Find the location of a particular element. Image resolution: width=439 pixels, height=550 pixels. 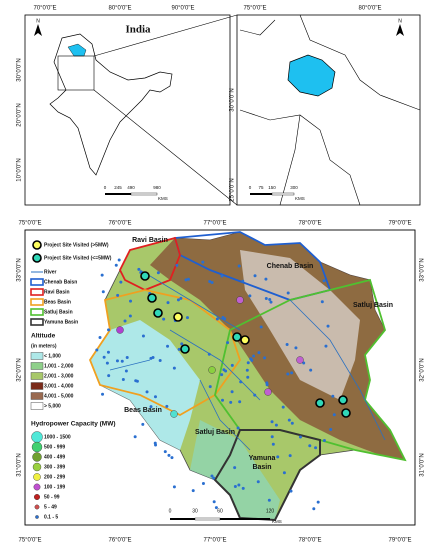

india-outline is located at coordinates (111, 104).